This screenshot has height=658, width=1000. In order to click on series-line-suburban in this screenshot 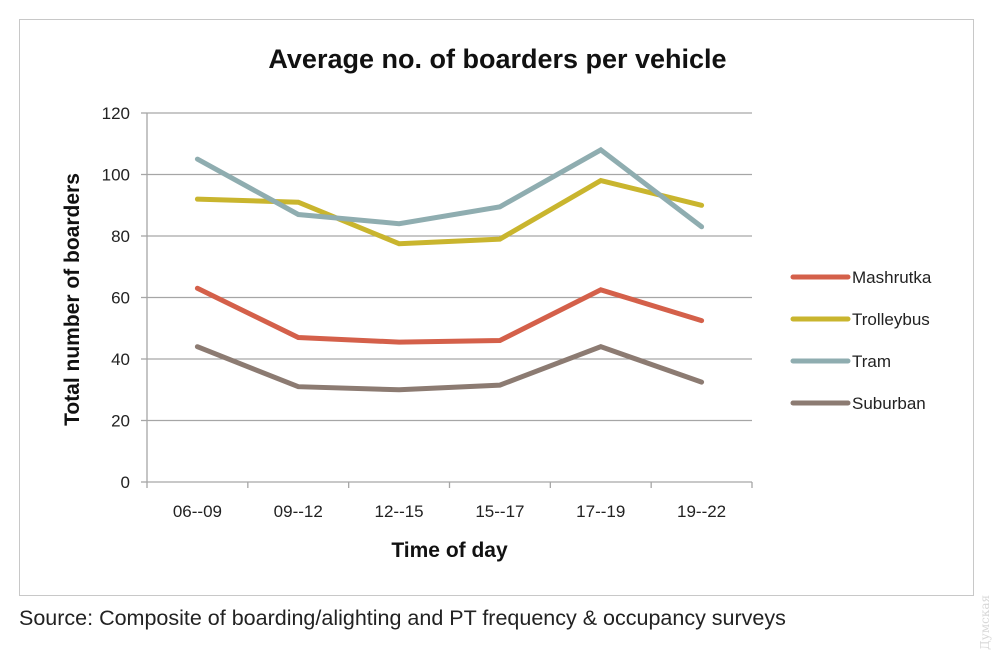, I will do `click(449, 368)`.